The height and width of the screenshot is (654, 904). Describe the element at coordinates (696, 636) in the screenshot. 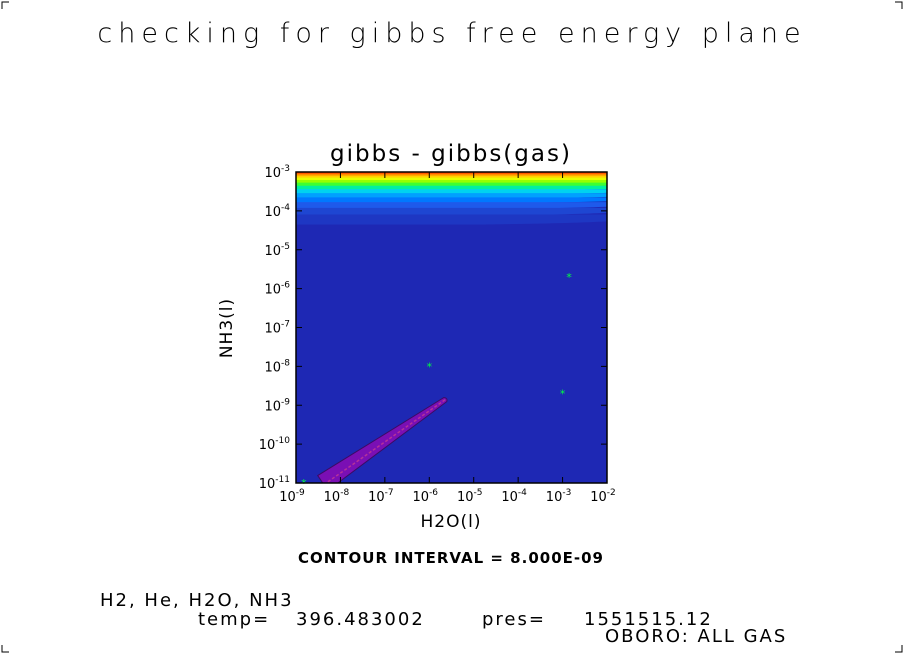

I see `run-label: OBORO: ALL GAS` at that location.